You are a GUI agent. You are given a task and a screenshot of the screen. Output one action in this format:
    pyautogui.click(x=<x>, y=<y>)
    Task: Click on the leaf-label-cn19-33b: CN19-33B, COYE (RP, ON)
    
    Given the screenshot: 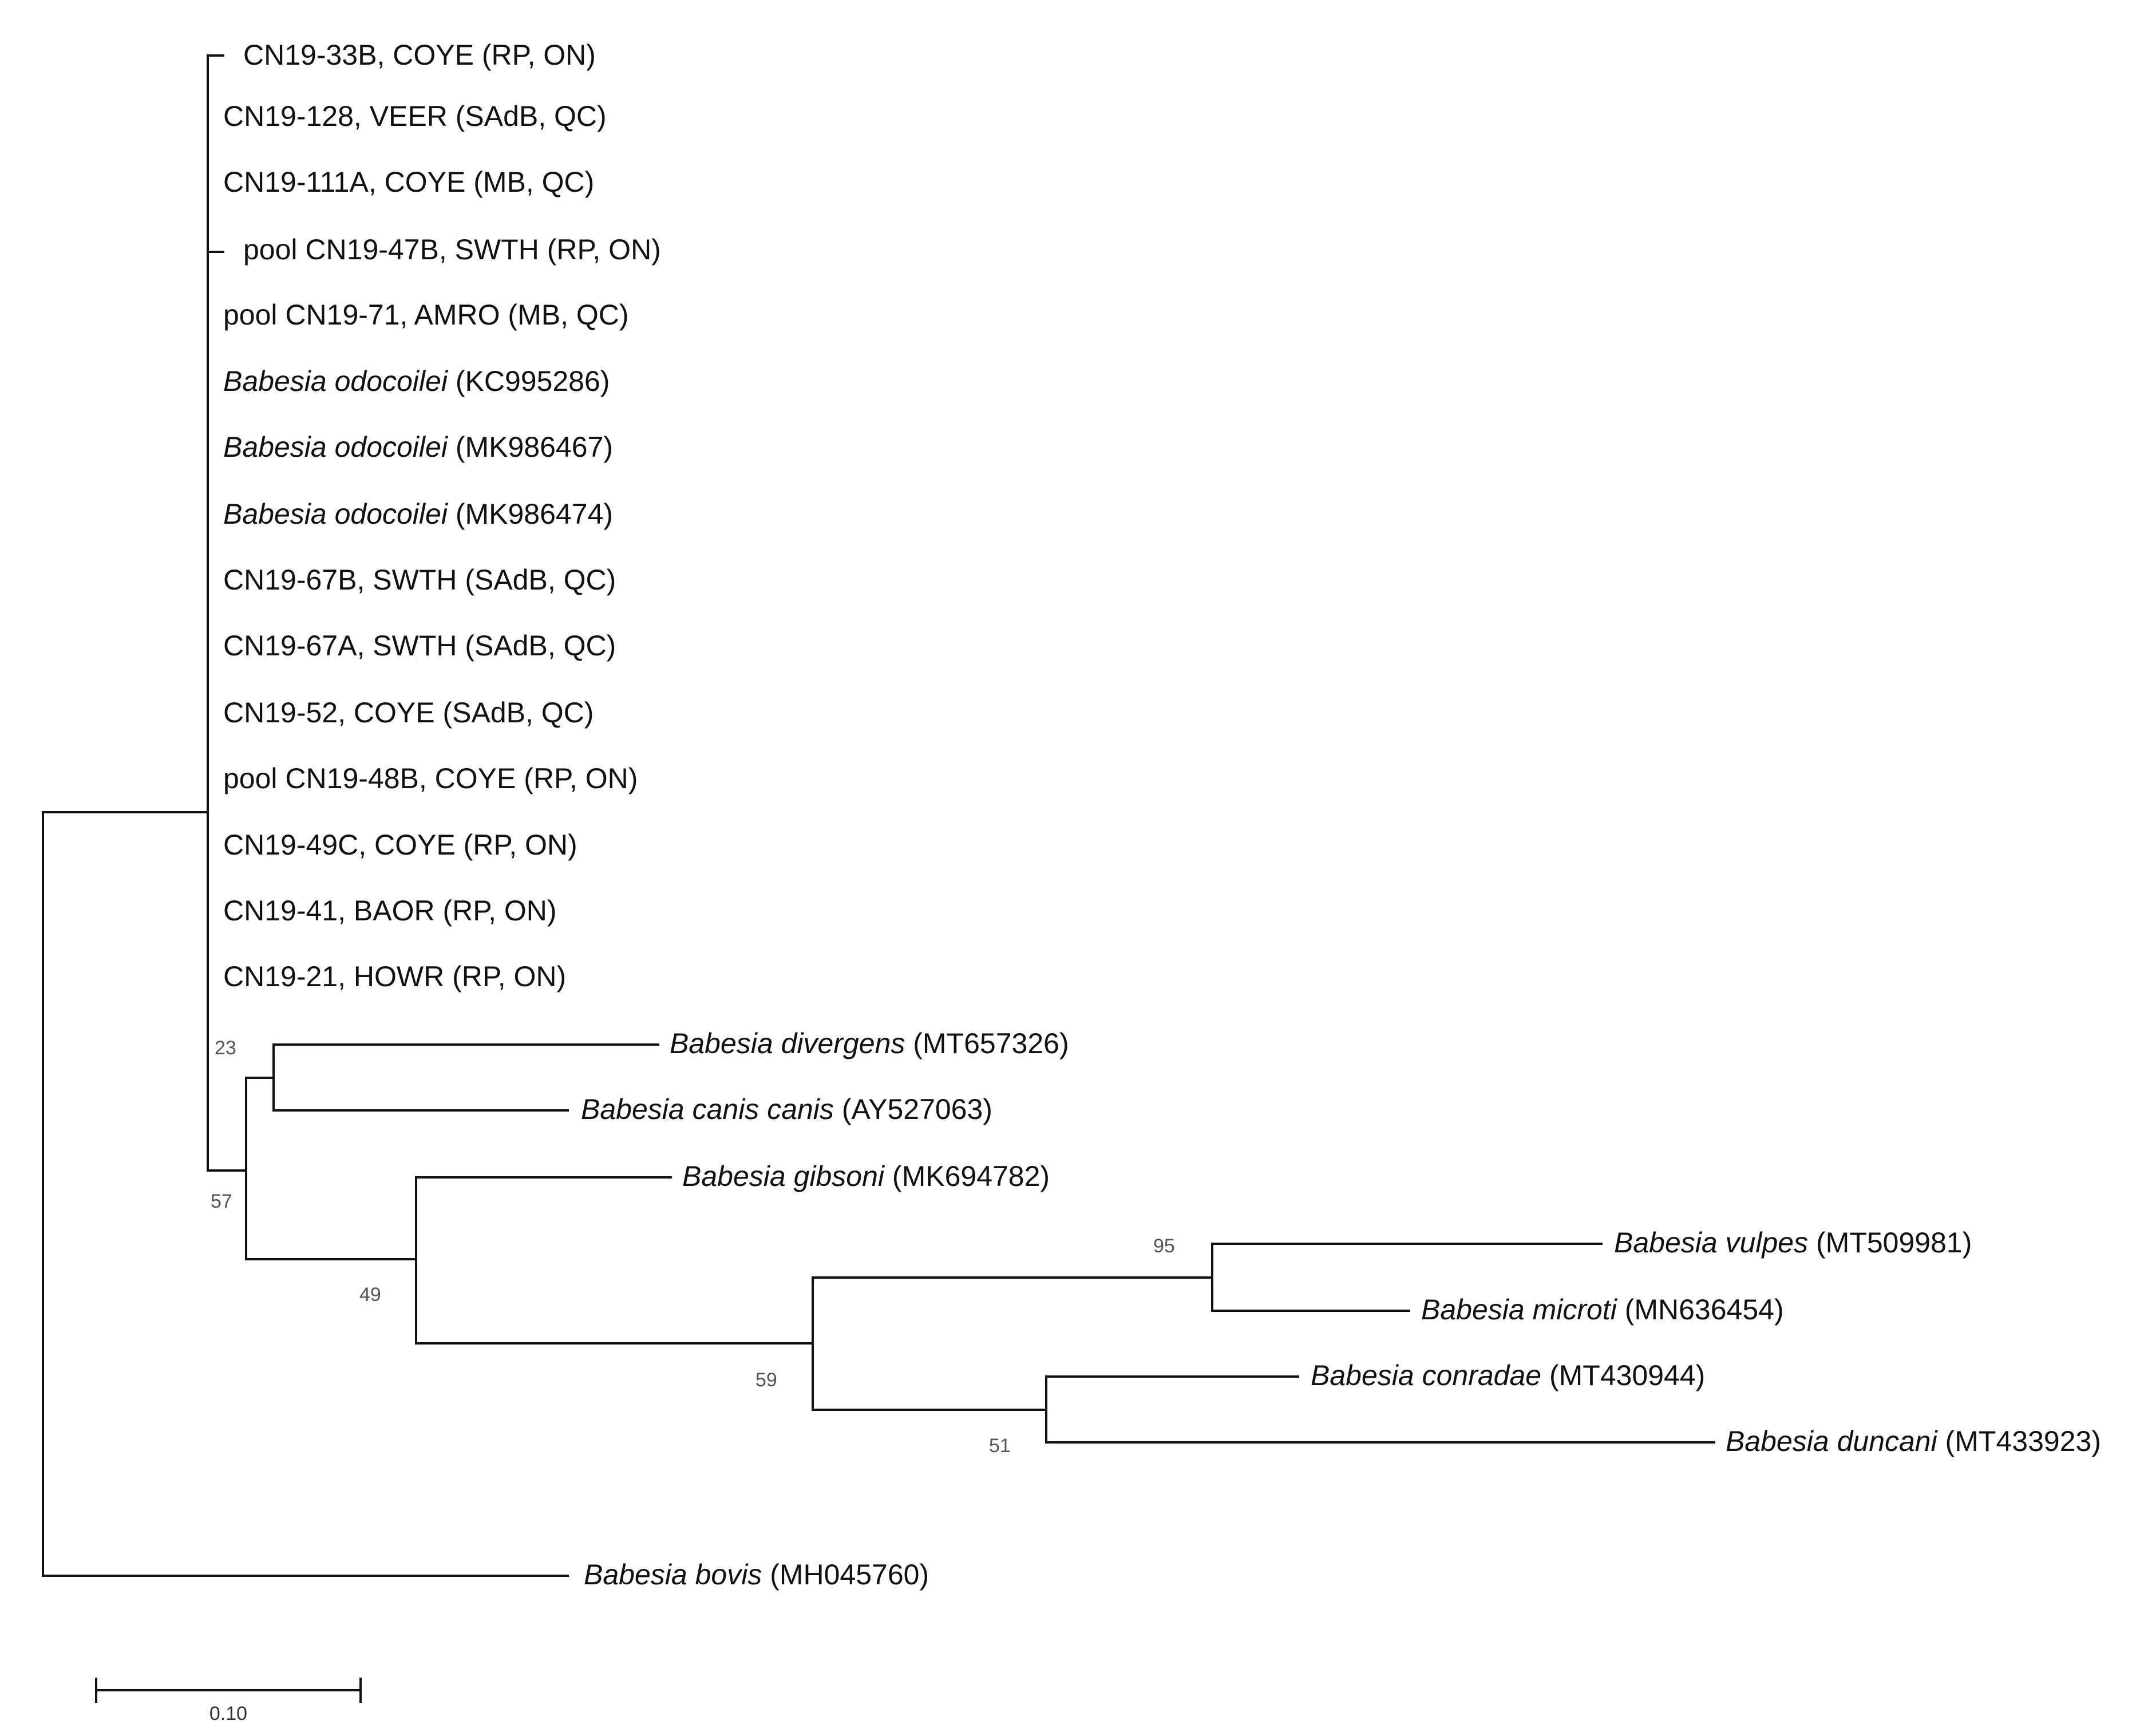 What is the action you would take?
    pyautogui.click(x=419, y=55)
    